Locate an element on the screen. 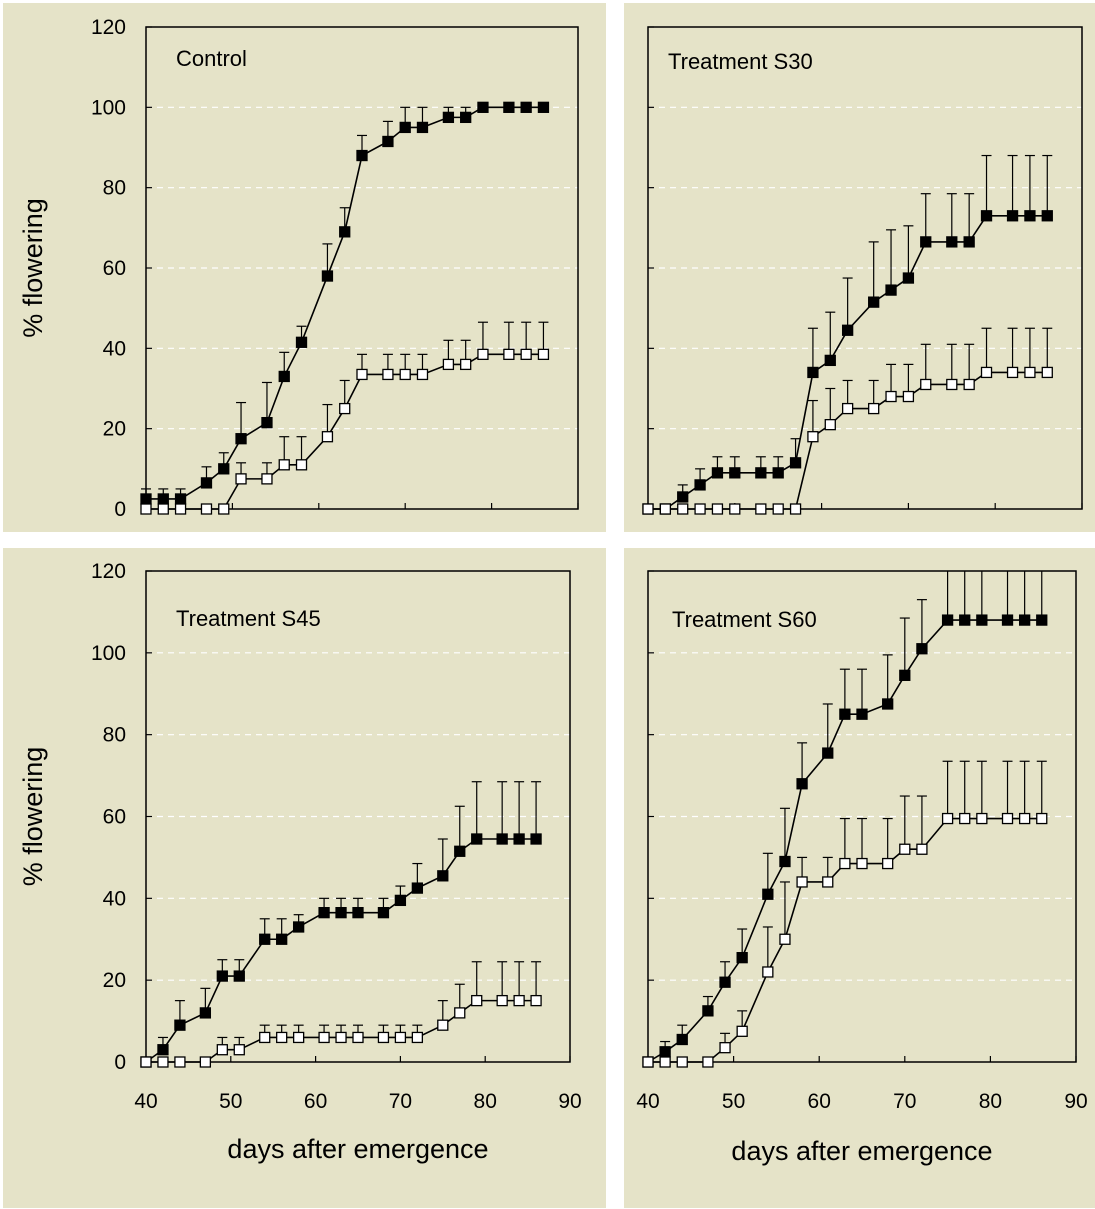 This screenshot has height=1209, width=1095. x-tick-label-p2: 40 is located at coordinates (145, 1101).